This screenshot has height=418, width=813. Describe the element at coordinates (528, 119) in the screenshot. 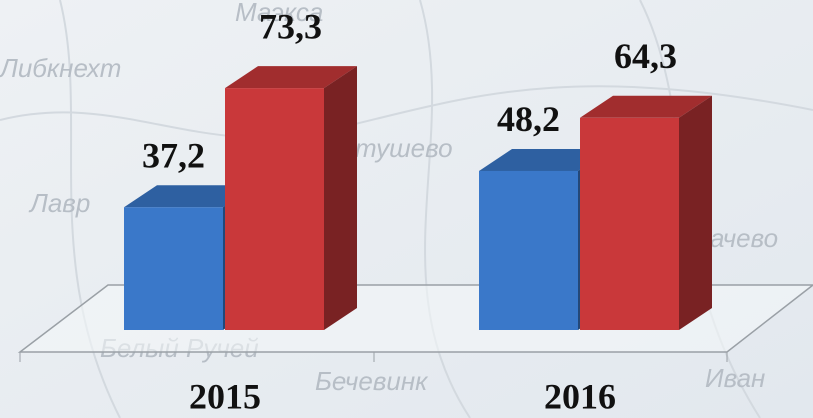

I see `data-label: 48,2` at that location.